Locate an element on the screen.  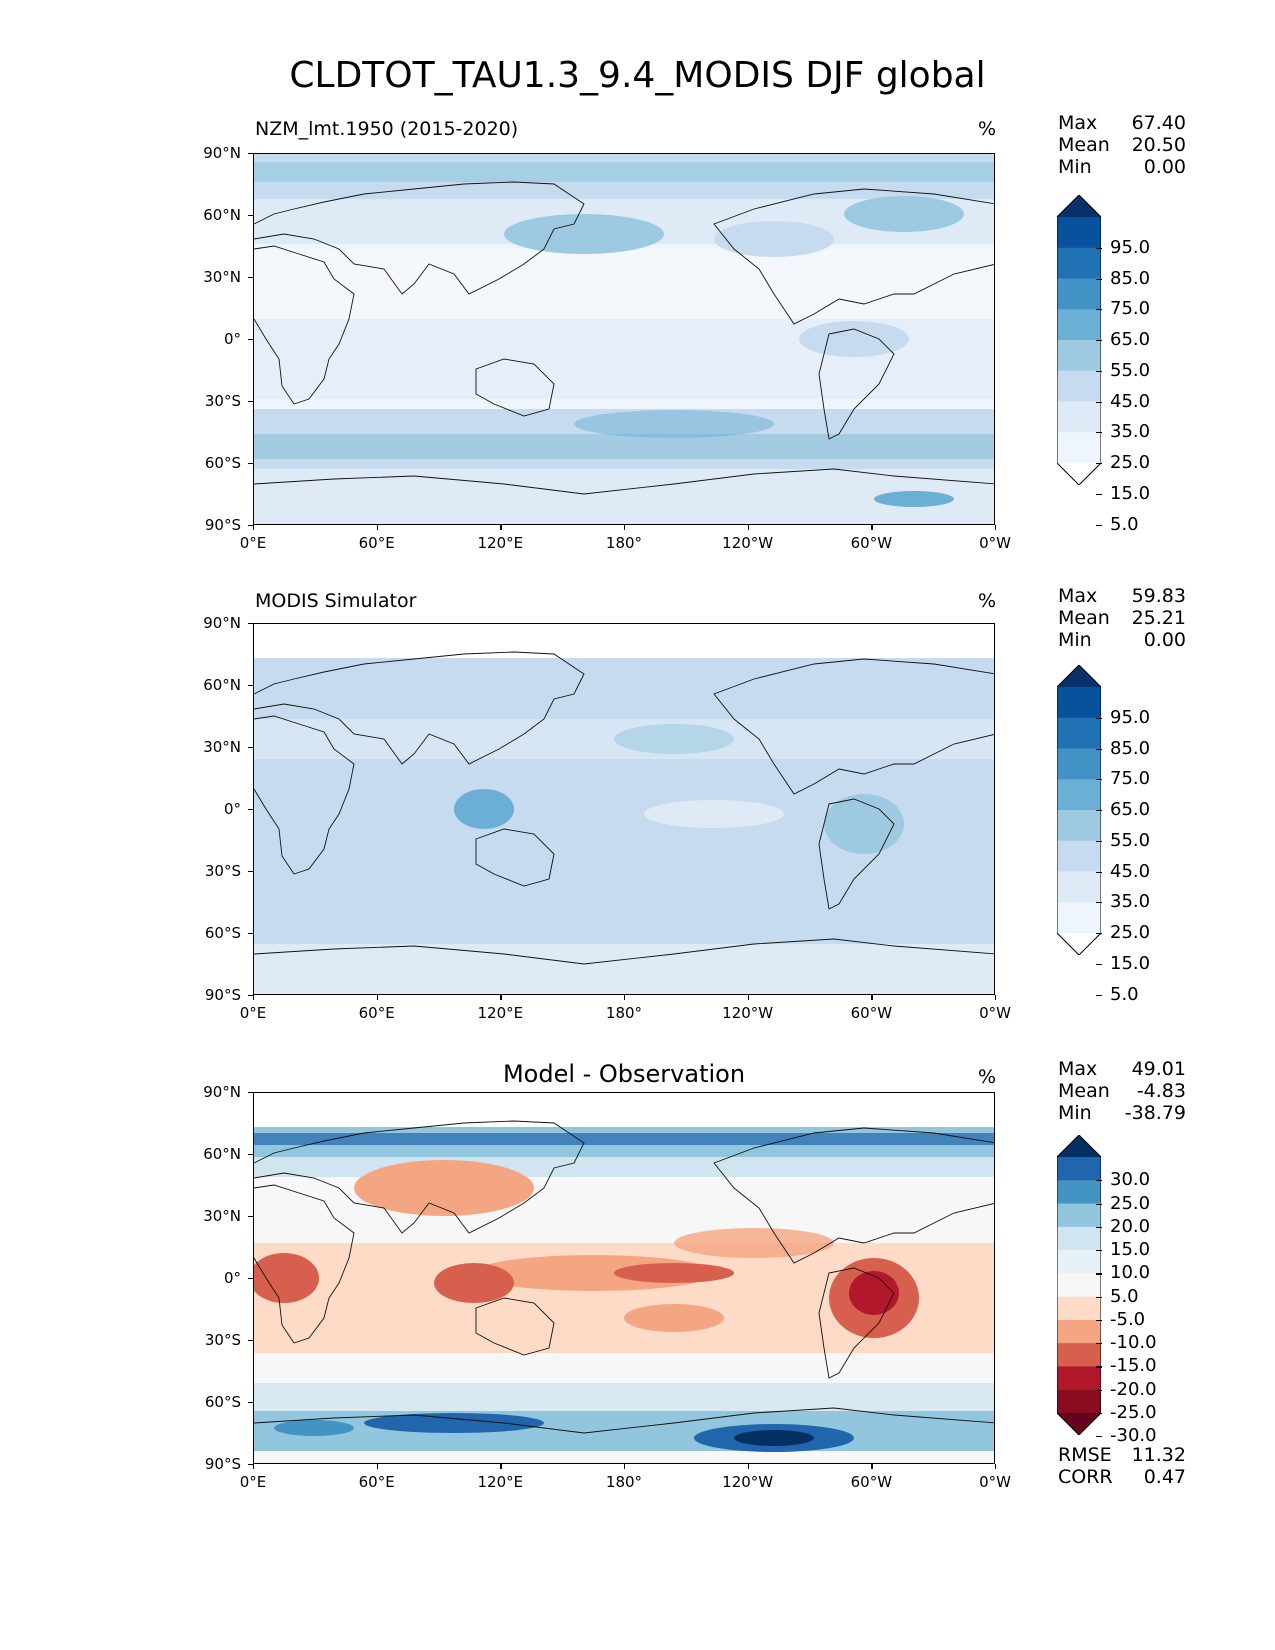
y-tick-label: 90°N is located at coordinates (222, 153).